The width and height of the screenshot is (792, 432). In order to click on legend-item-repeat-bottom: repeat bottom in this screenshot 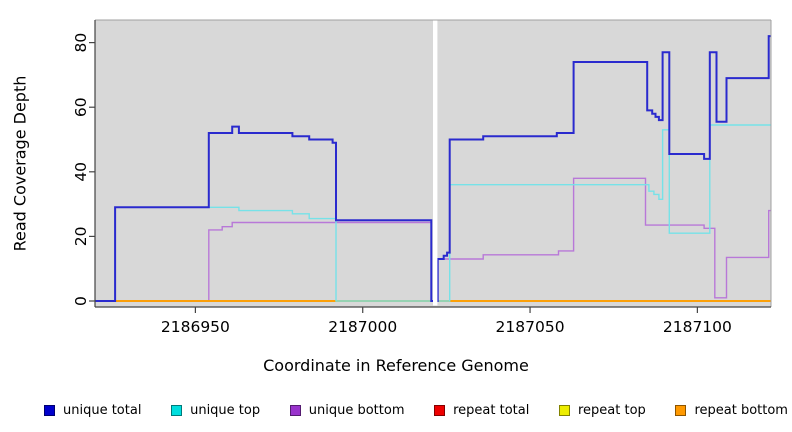, I will do `click(731, 410)`.